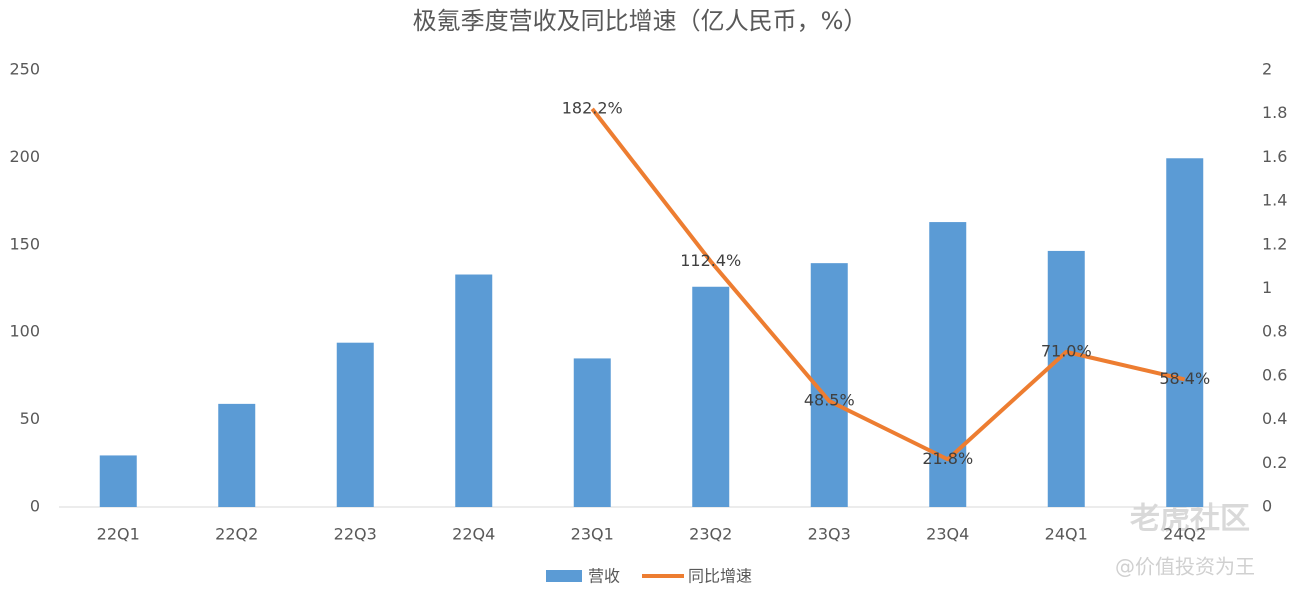 This screenshot has width=1300, height=598. I want to click on y2-tick-label: 1, so click(1267, 287).